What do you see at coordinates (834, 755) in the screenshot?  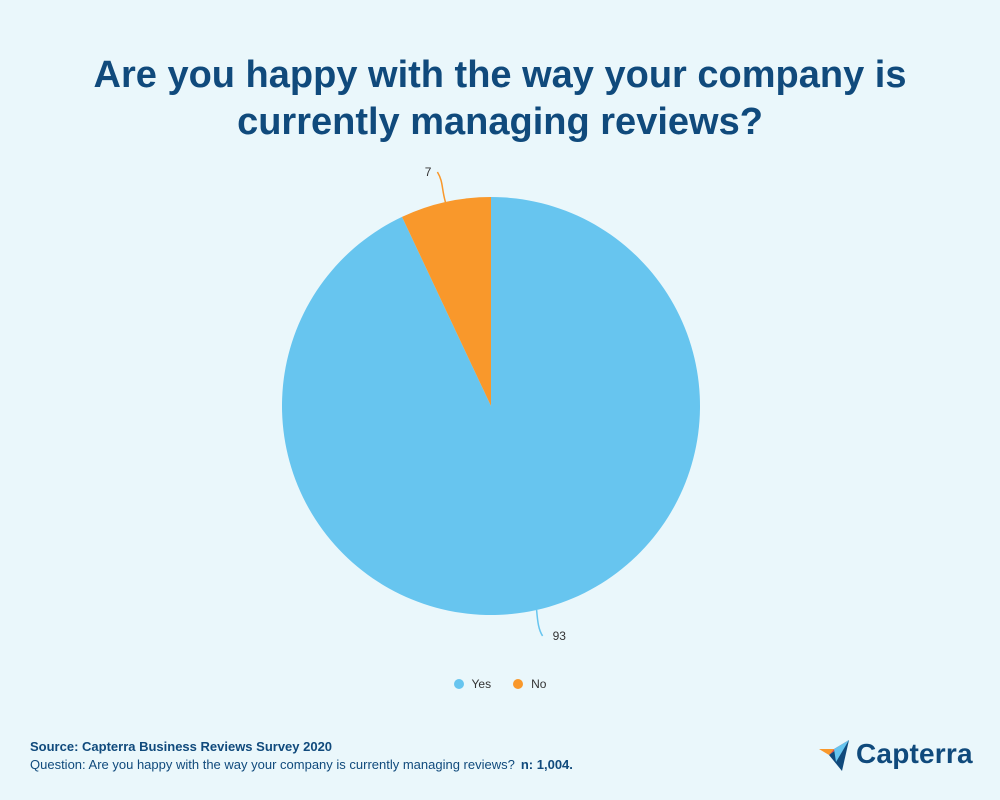 I see `capterra-logo-icon` at bounding box center [834, 755].